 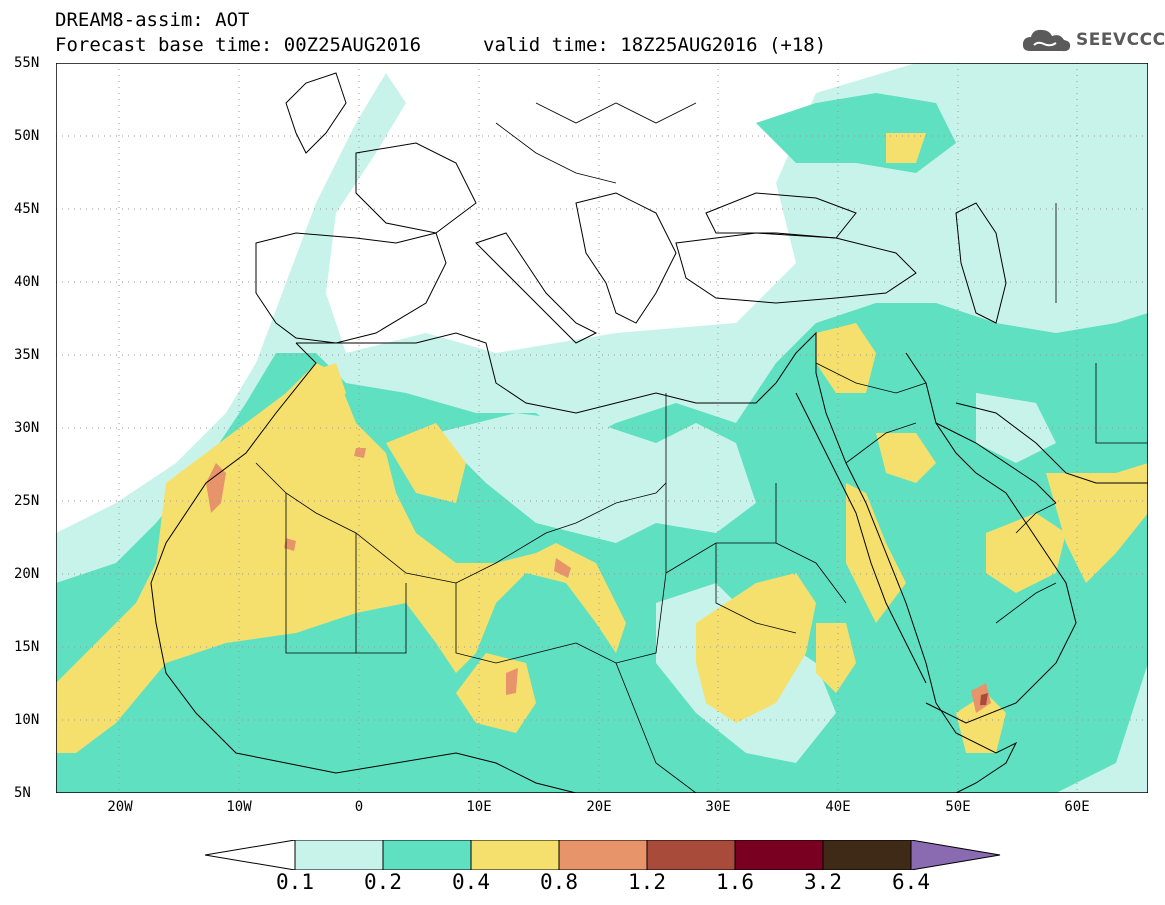 I want to click on legend-bin-1.6-3.2, so click(x=779, y=855).